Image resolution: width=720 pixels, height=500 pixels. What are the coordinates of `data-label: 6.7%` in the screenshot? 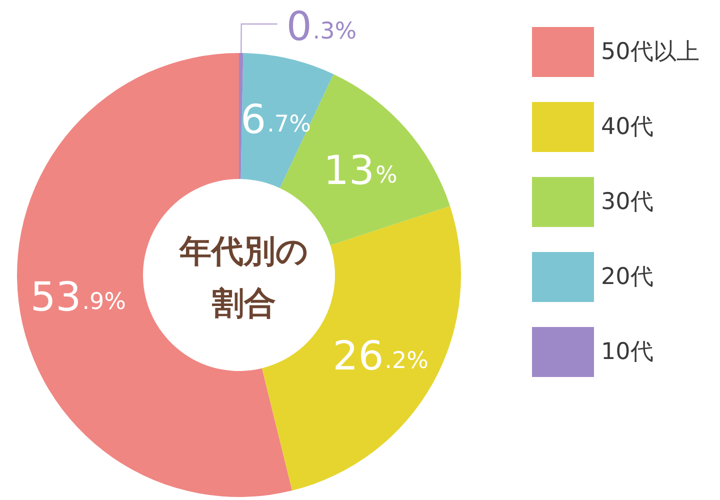 It's located at (275, 120).